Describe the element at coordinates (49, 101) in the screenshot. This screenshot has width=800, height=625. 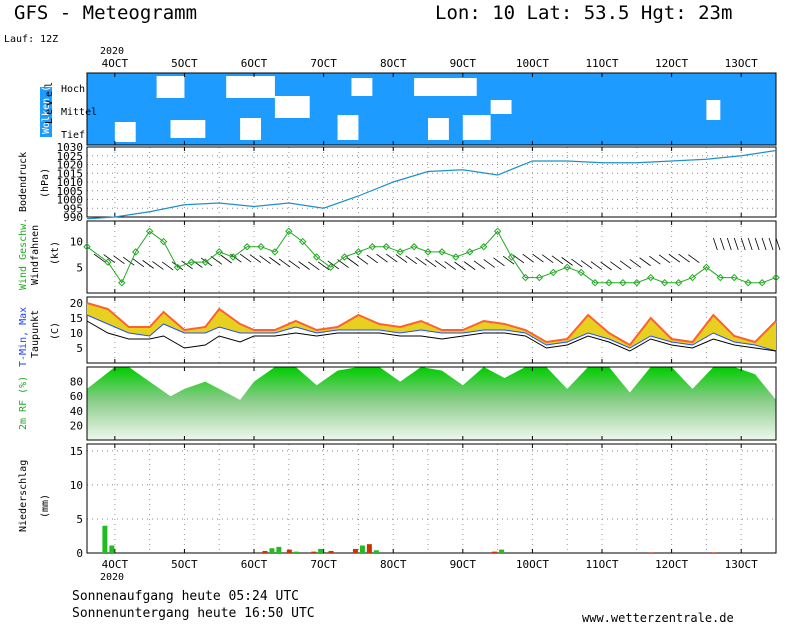
I see `cloud-panel-ylabel: Level` at that location.